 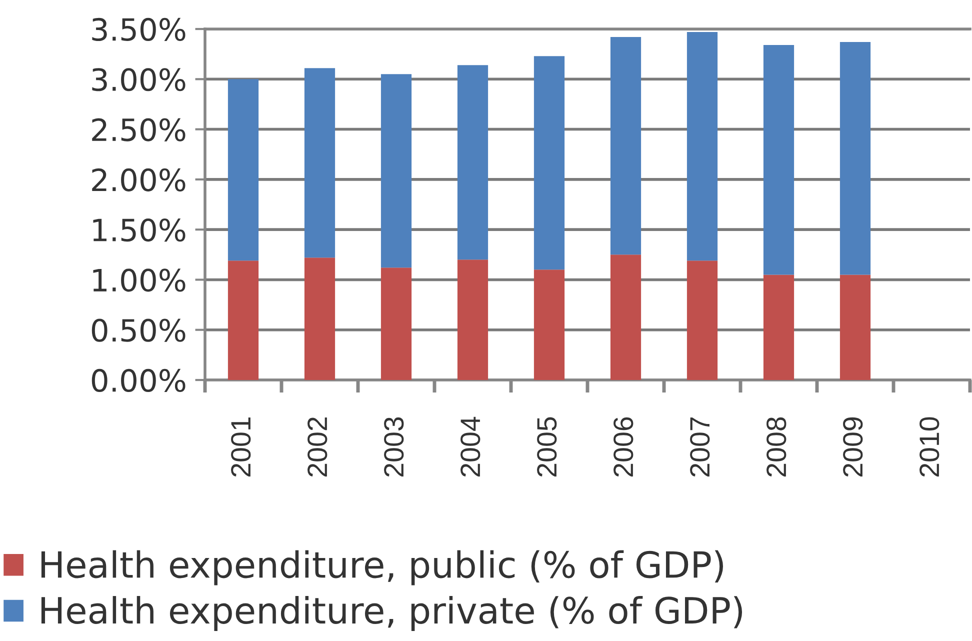 What do you see at coordinates (930, 446) in the screenshot?
I see `x-tick-label: 2010` at bounding box center [930, 446].